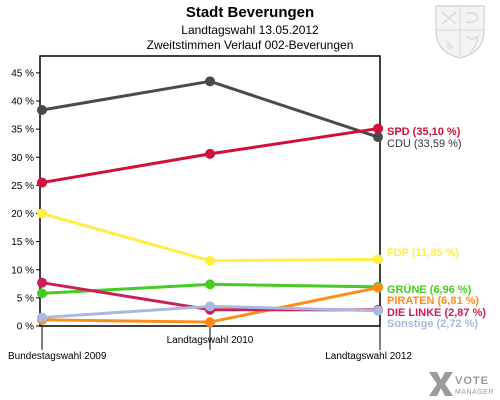  I want to click on series-end-label: SPD (35,10 %), so click(424, 132).